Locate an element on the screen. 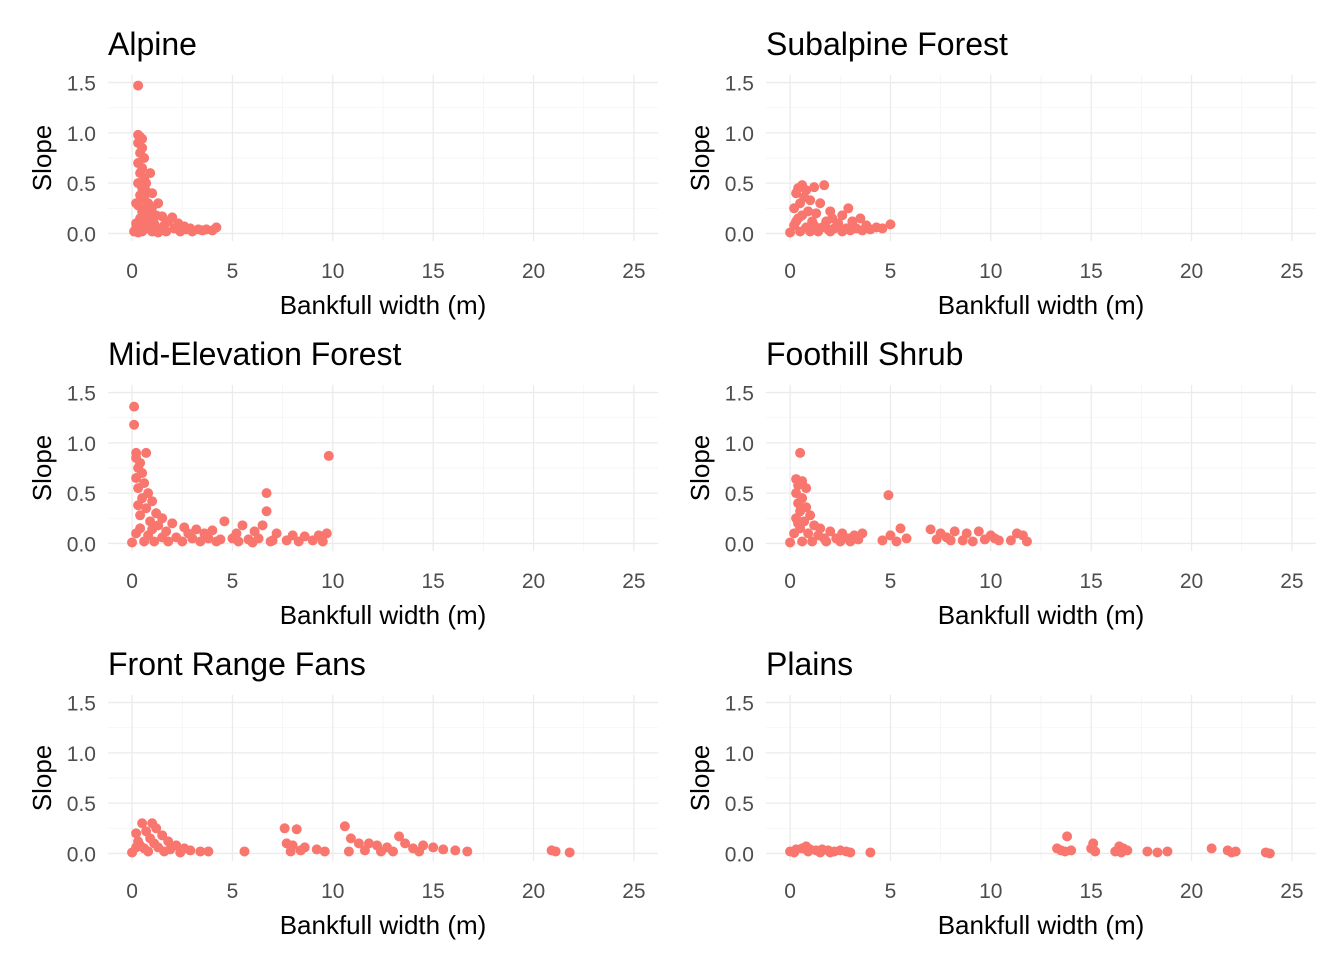 This screenshot has width=1344, height=960. panel-title: Foothill Shrub is located at coordinates (864, 354).